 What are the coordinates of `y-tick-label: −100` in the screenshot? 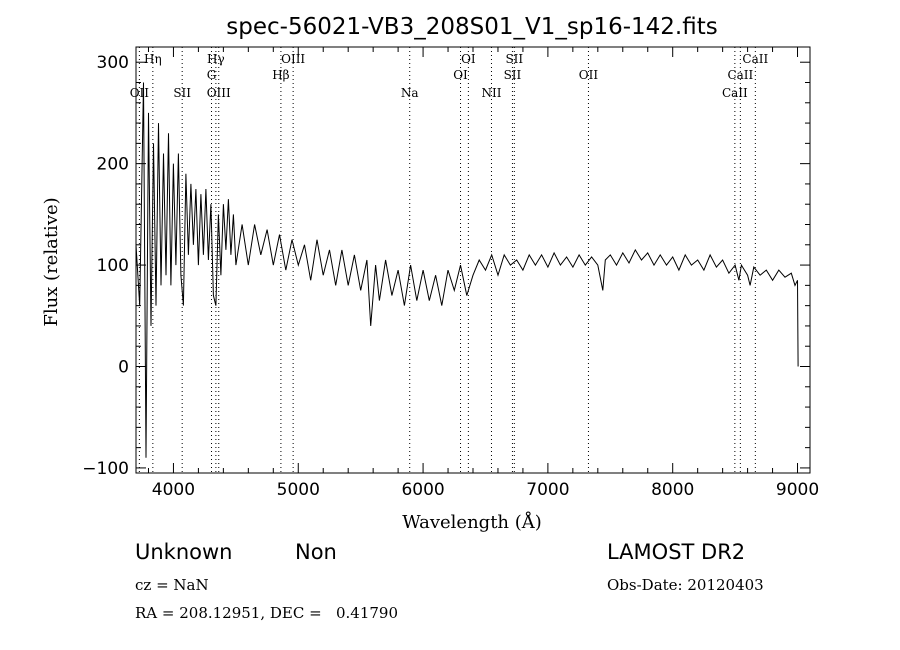 It's located at (105, 469).